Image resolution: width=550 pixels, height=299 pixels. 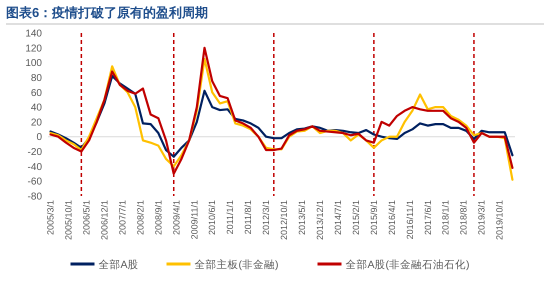 I want to click on x-tick-label: 2005/3/1, so click(x=51, y=218).